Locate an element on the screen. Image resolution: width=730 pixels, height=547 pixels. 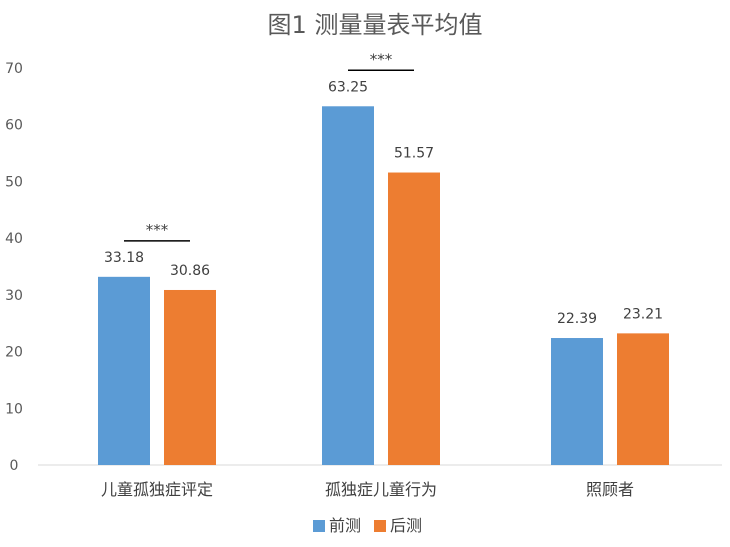
data-label: 33.18 is located at coordinates (124, 258).